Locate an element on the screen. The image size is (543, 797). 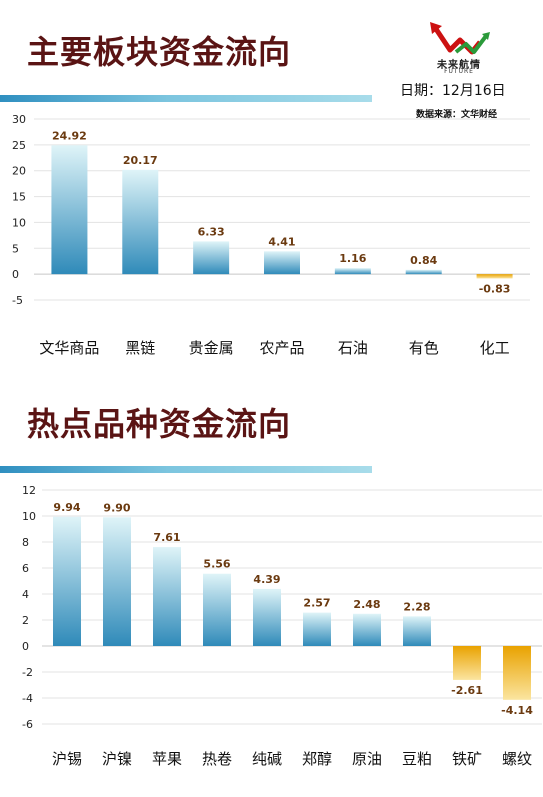
data-label: 9.90 is located at coordinates (116, 507).